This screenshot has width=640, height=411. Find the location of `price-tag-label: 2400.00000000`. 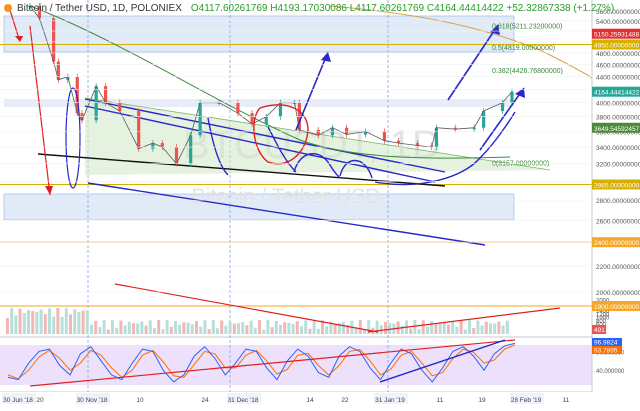

price-tag-label: 2400.00000000 is located at coordinates (617, 243).